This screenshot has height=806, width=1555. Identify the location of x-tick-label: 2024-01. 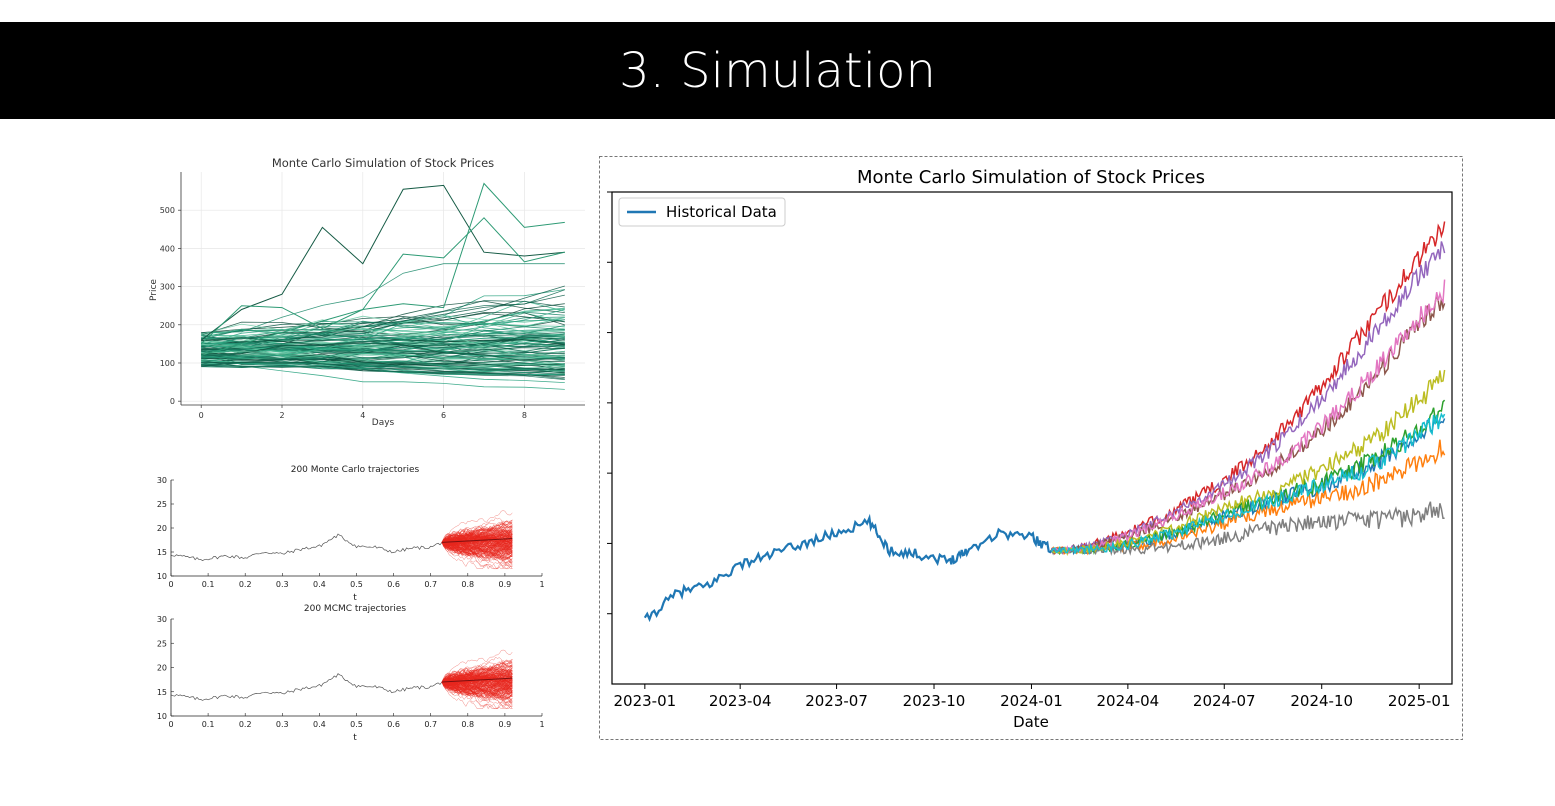
(1031, 701).